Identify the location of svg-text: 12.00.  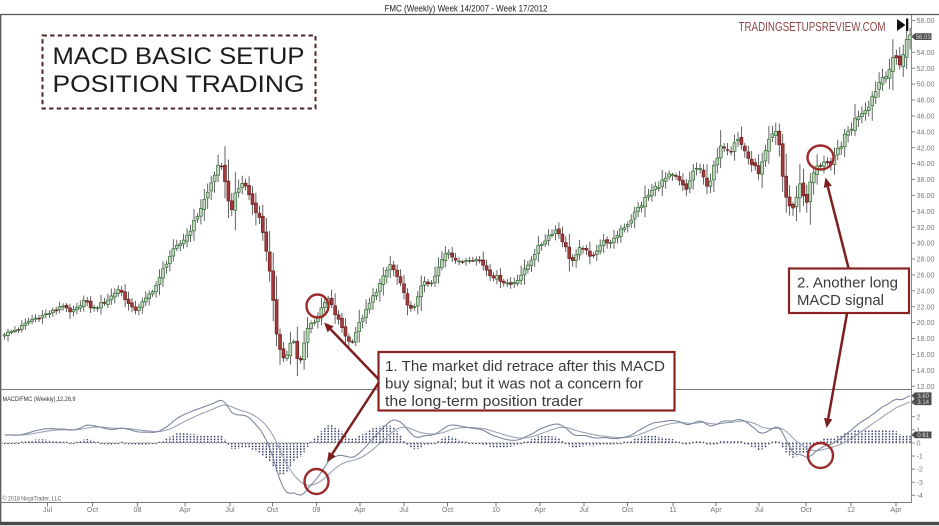
(926, 386).